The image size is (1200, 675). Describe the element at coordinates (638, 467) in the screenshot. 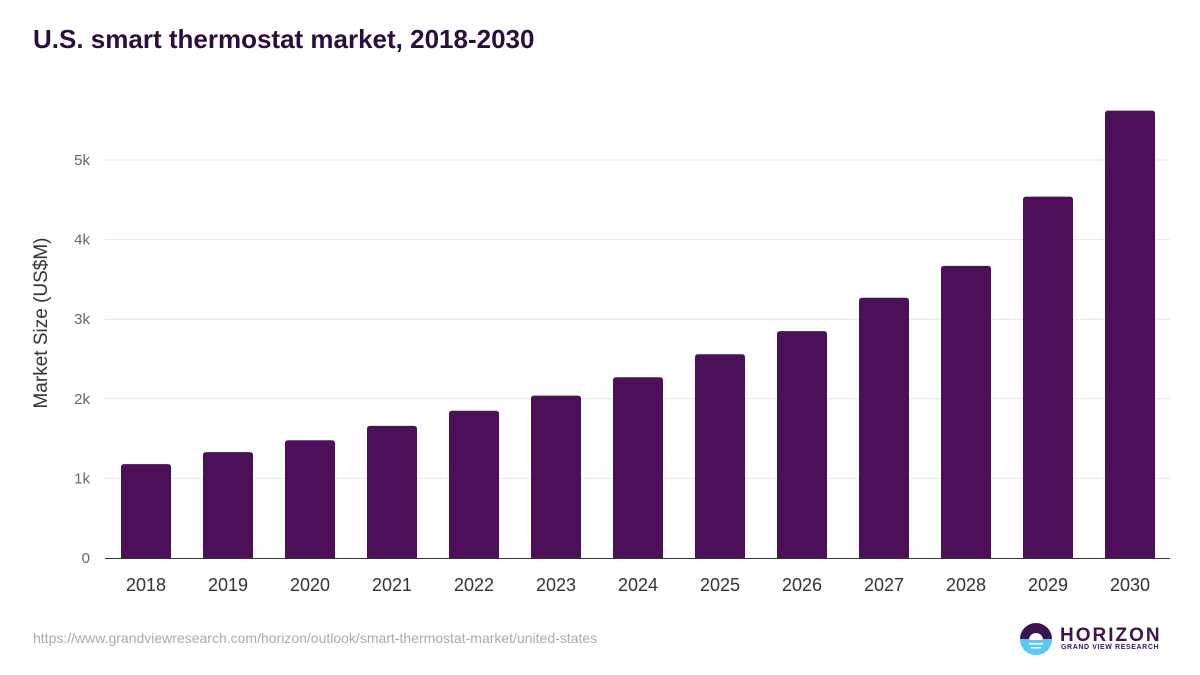

I see `bar-2024` at that location.